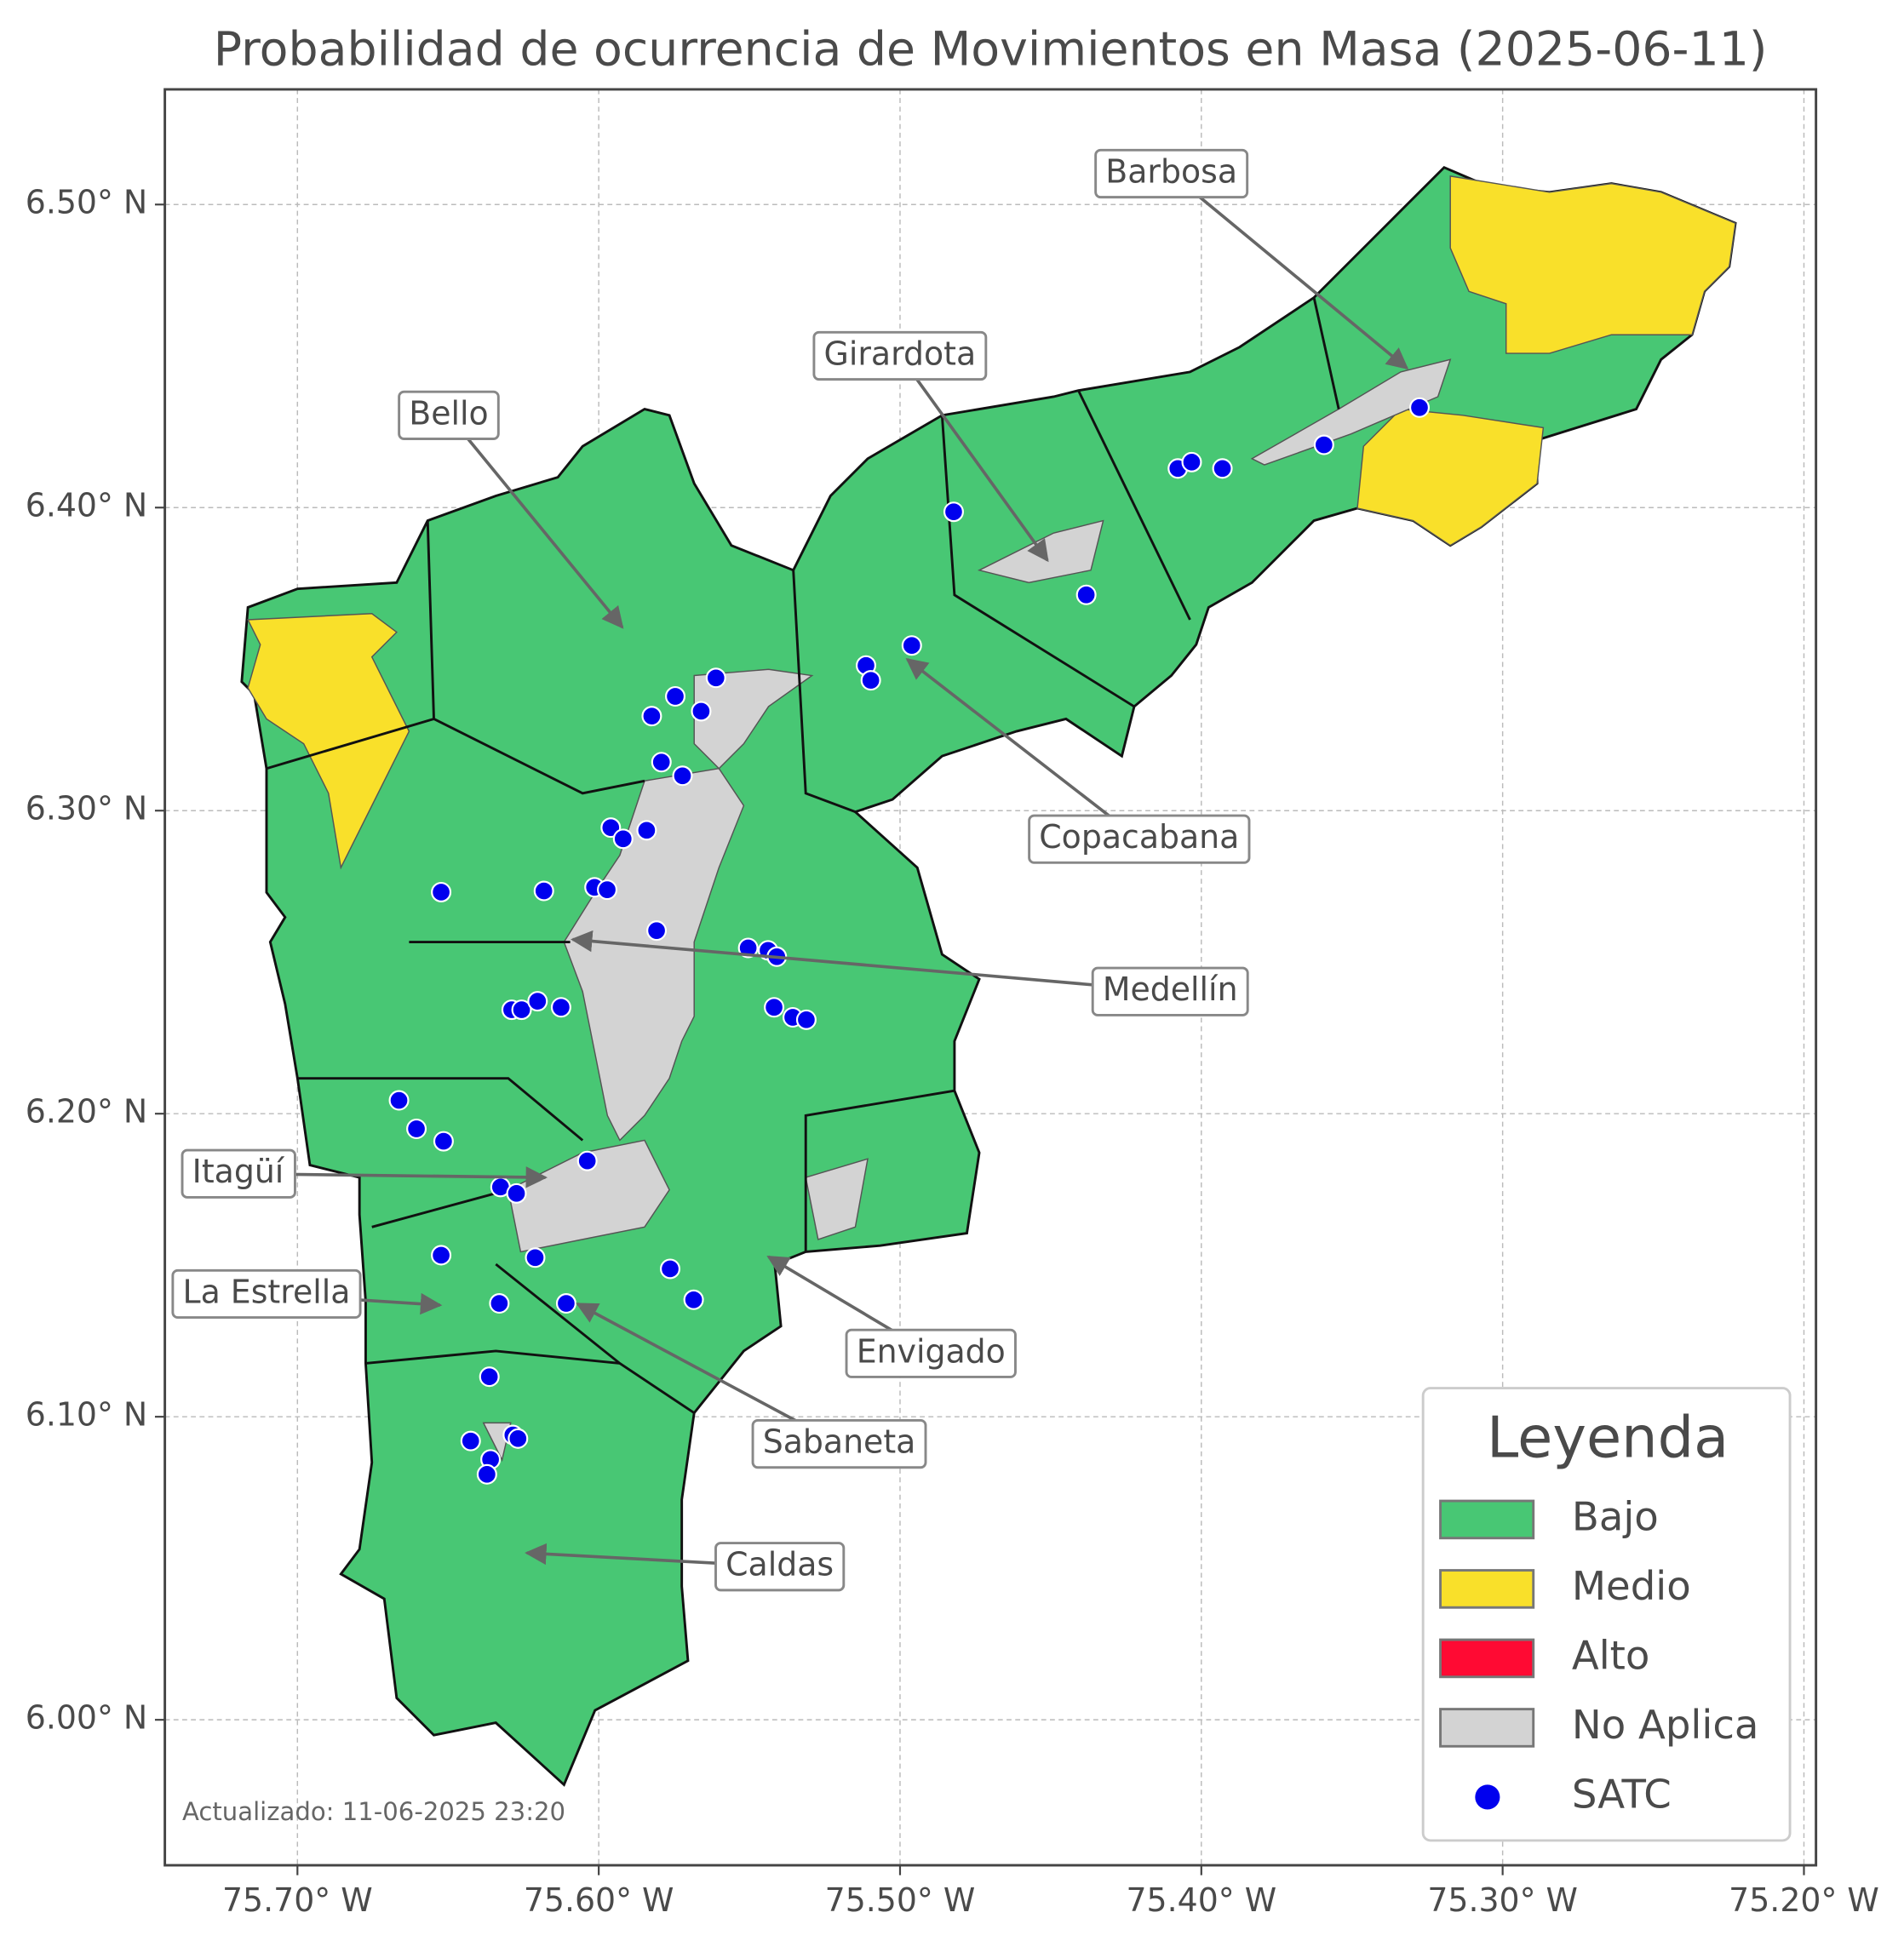 Image resolution: width=1904 pixels, height=1941 pixels. I want to click on y-tick-label: 6.30° N, so click(86, 808).